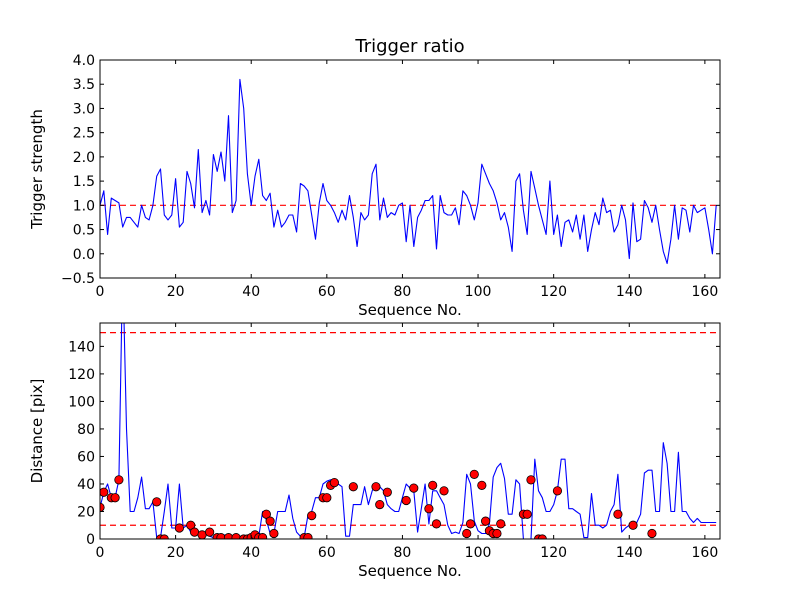 This screenshot has height=600, width=800. Describe the element at coordinates (86, 485) in the screenshot. I see `y-tick-label: 40` at that location.